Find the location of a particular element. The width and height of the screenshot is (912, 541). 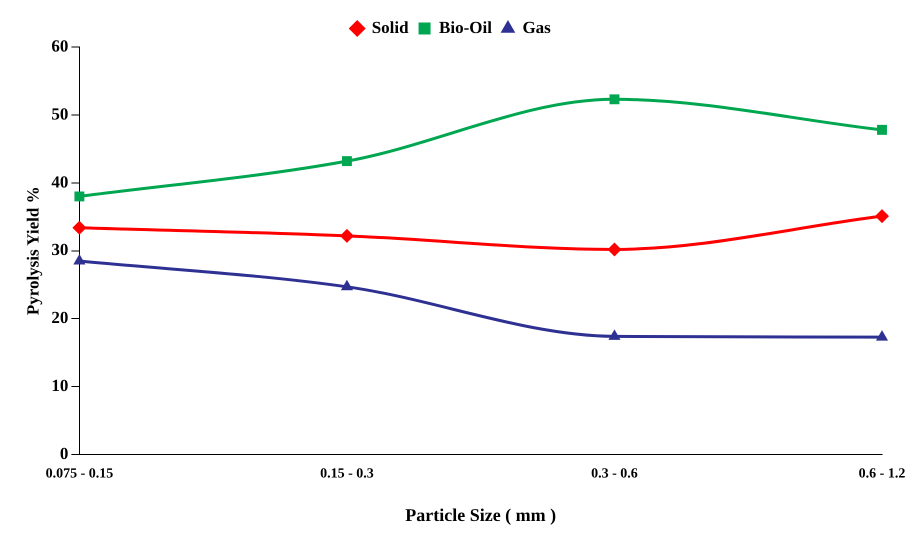

x-tick-label: 0.075 - 0.15 is located at coordinates (80, 474).